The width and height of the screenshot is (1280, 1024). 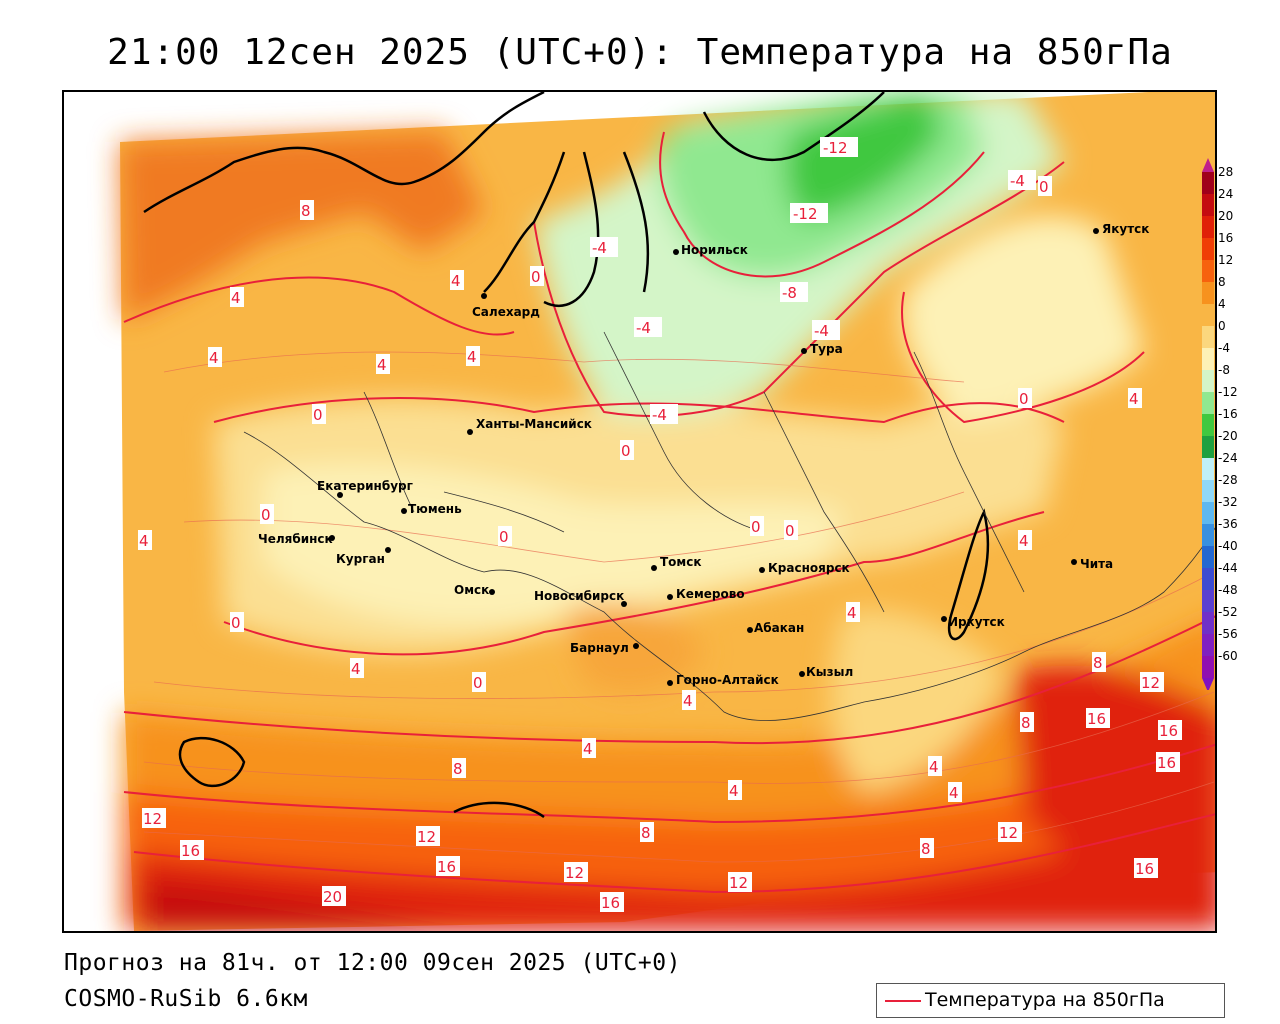 I want to click on colorbar-tick-label: 20, so click(x=1225, y=216).